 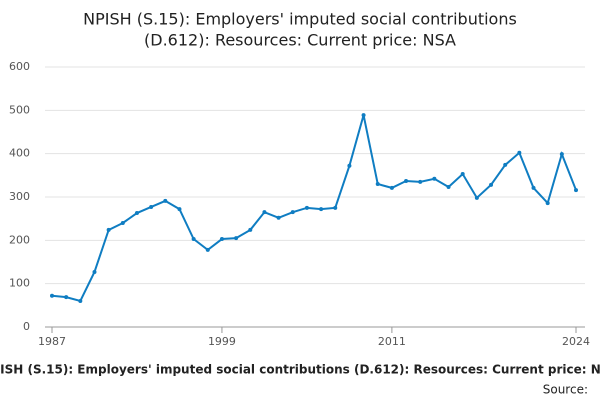 What do you see at coordinates (565, 390) in the screenshot?
I see `source: Source:` at bounding box center [565, 390].